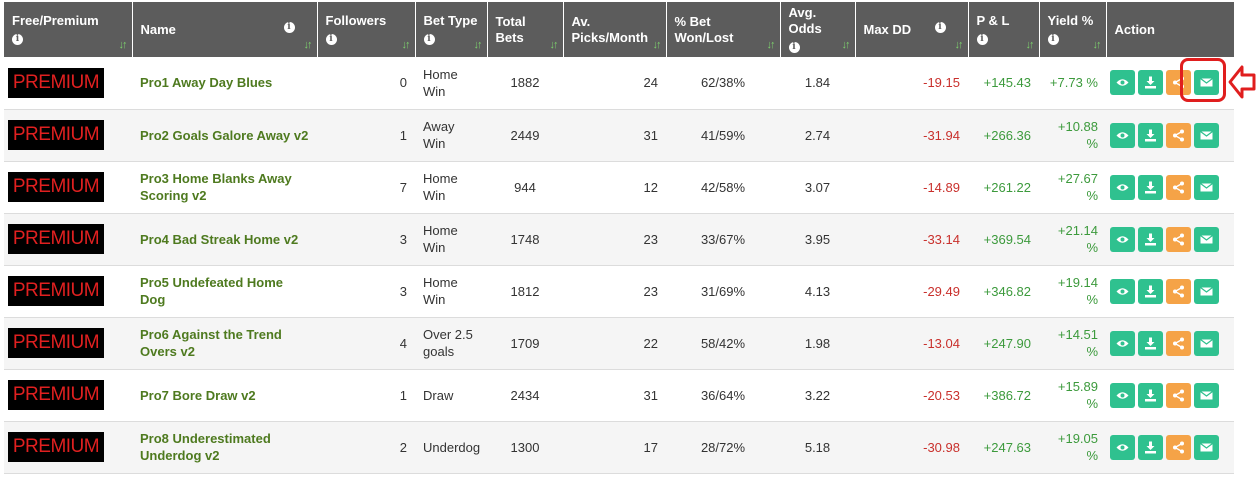 The height and width of the screenshot is (478, 1259). Describe the element at coordinates (911, 29) in the screenshot. I see `column-header-max-dd: Max DD i ↓↑` at that location.